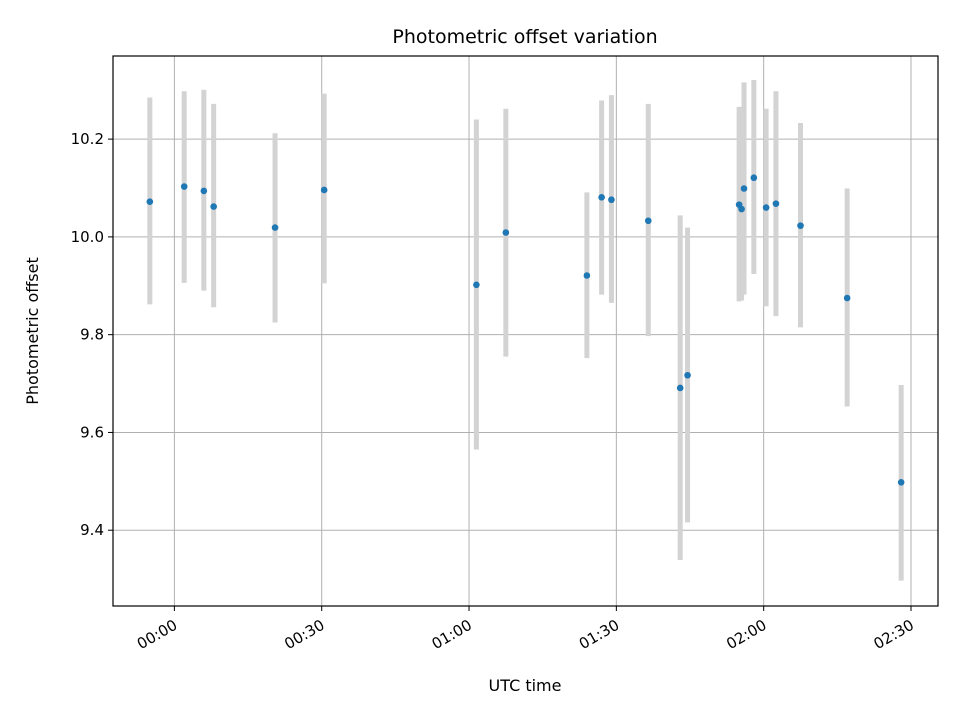  I want to click on y-axis-ticks: 9.4 9.6 9.8 10.0 10.2, so click(92, 334).